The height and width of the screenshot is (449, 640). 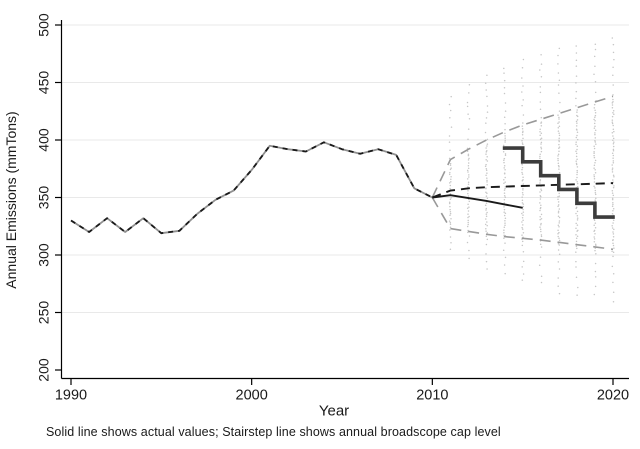 What do you see at coordinates (44, 255) in the screenshot?
I see `y-tick-label: 300` at bounding box center [44, 255].